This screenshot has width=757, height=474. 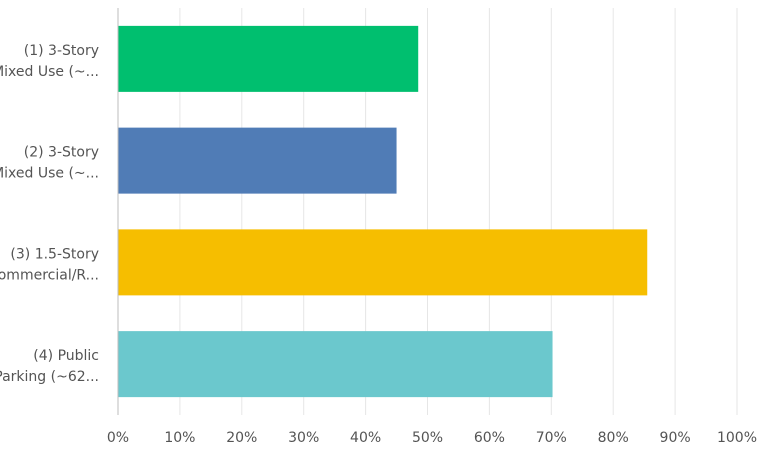 What do you see at coordinates (241, 438) in the screenshot?
I see `x-tick-label: 20%` at bounding box center [241, 438].